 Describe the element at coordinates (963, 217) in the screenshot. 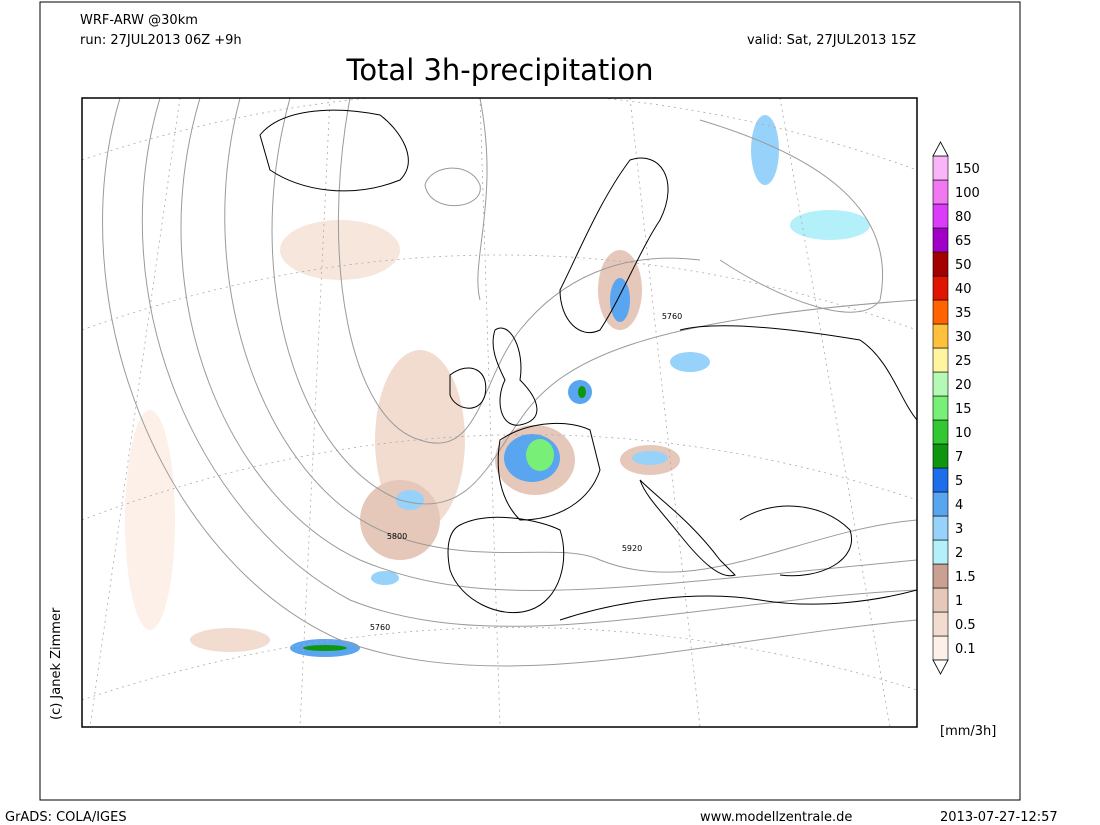

I see `colorbar-label: 80` at that location.